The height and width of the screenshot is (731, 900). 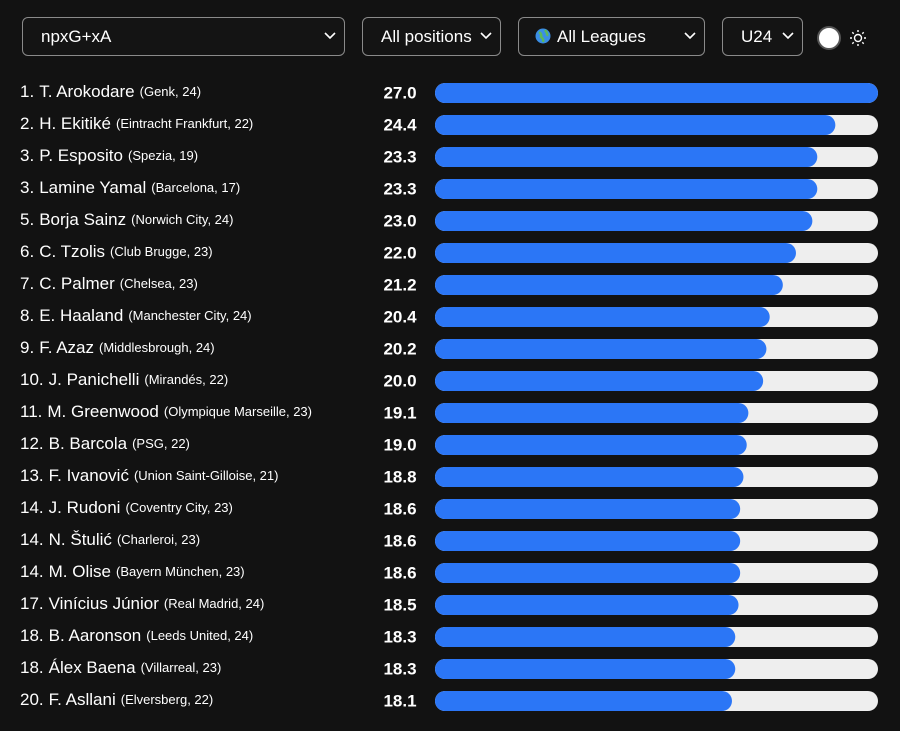 I want to click on rank: 13., so click(x=32, y=475).